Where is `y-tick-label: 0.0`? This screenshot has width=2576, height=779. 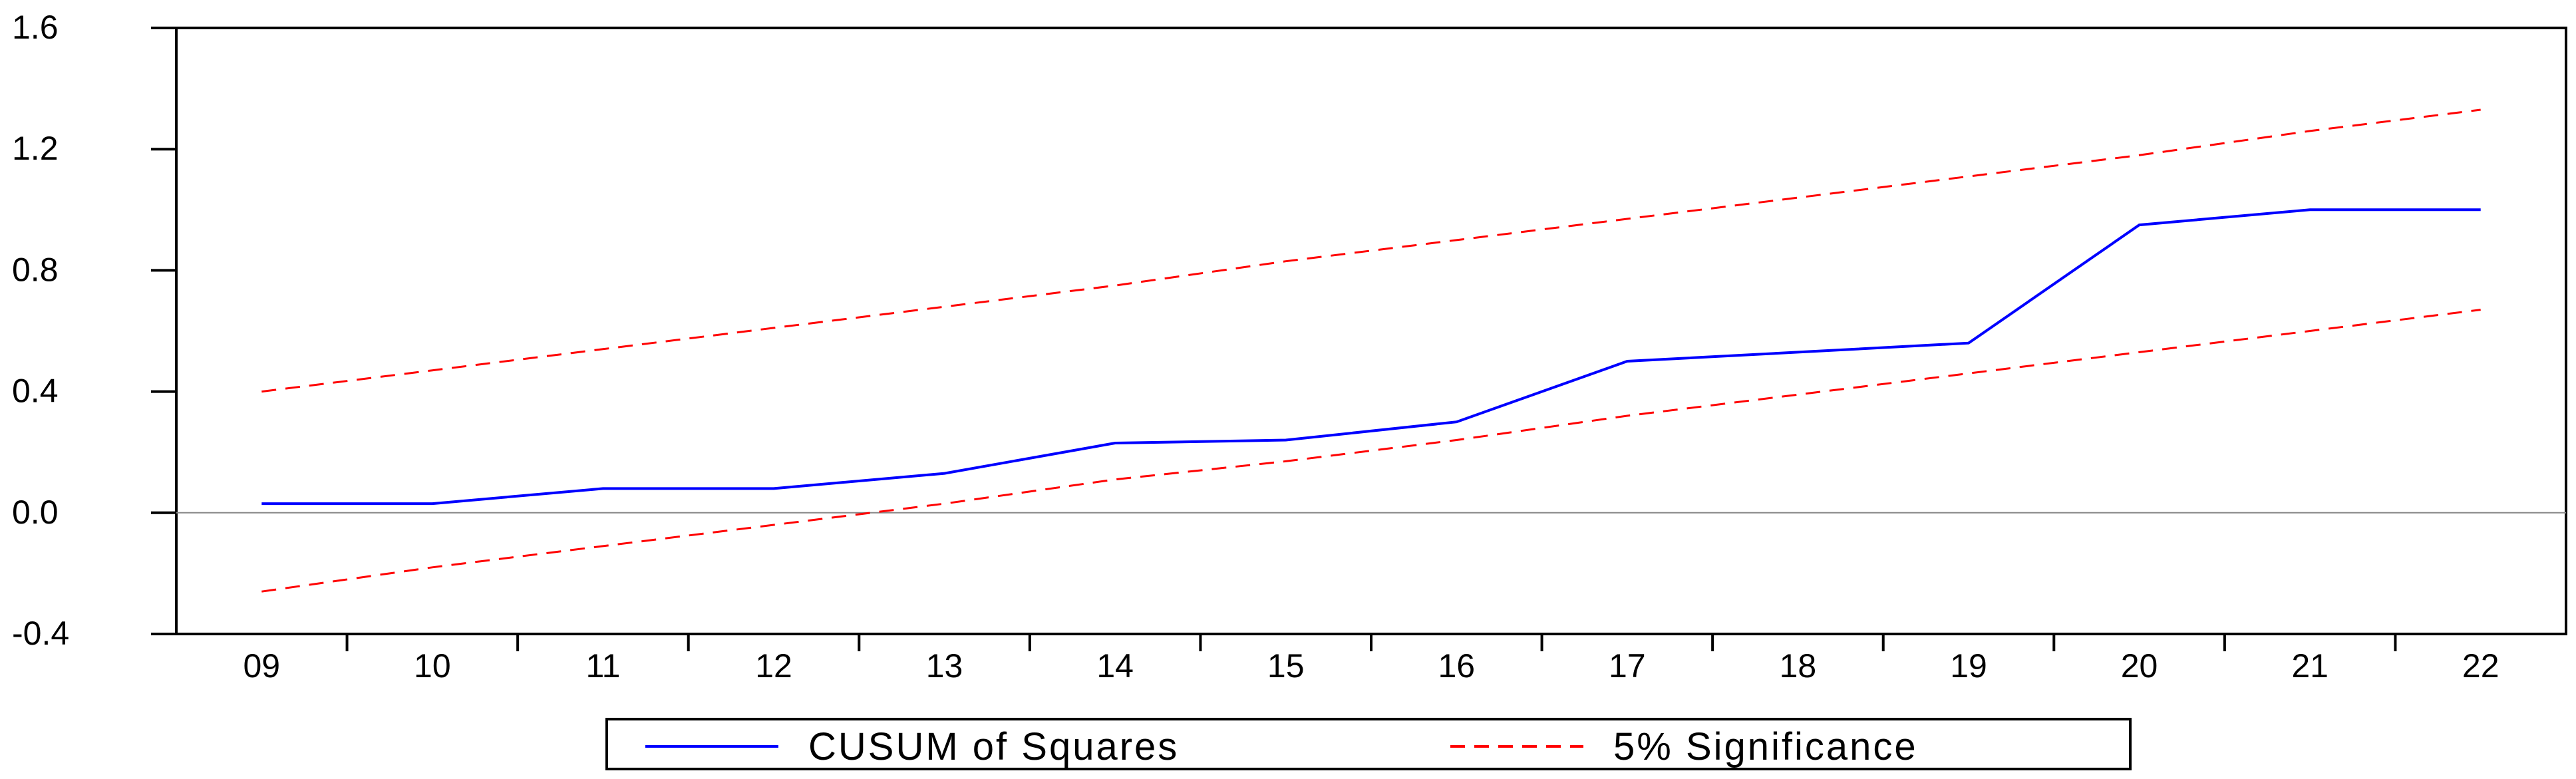
y-tick-label: 0.0 is located at coordinates (35, 513).